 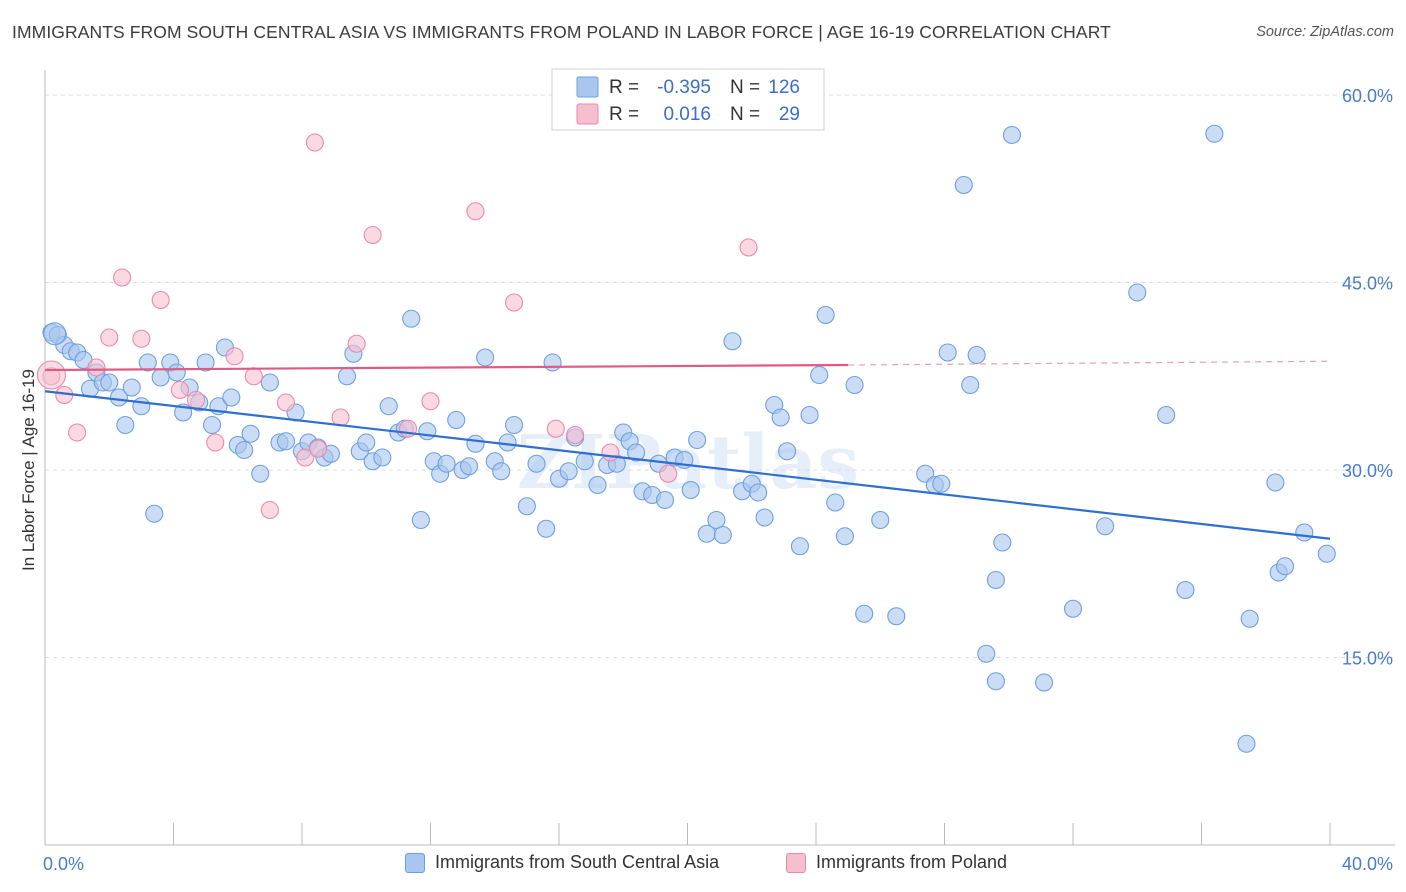 I want to click on legend-n-value-1: 126, so click(x=784, y=87).